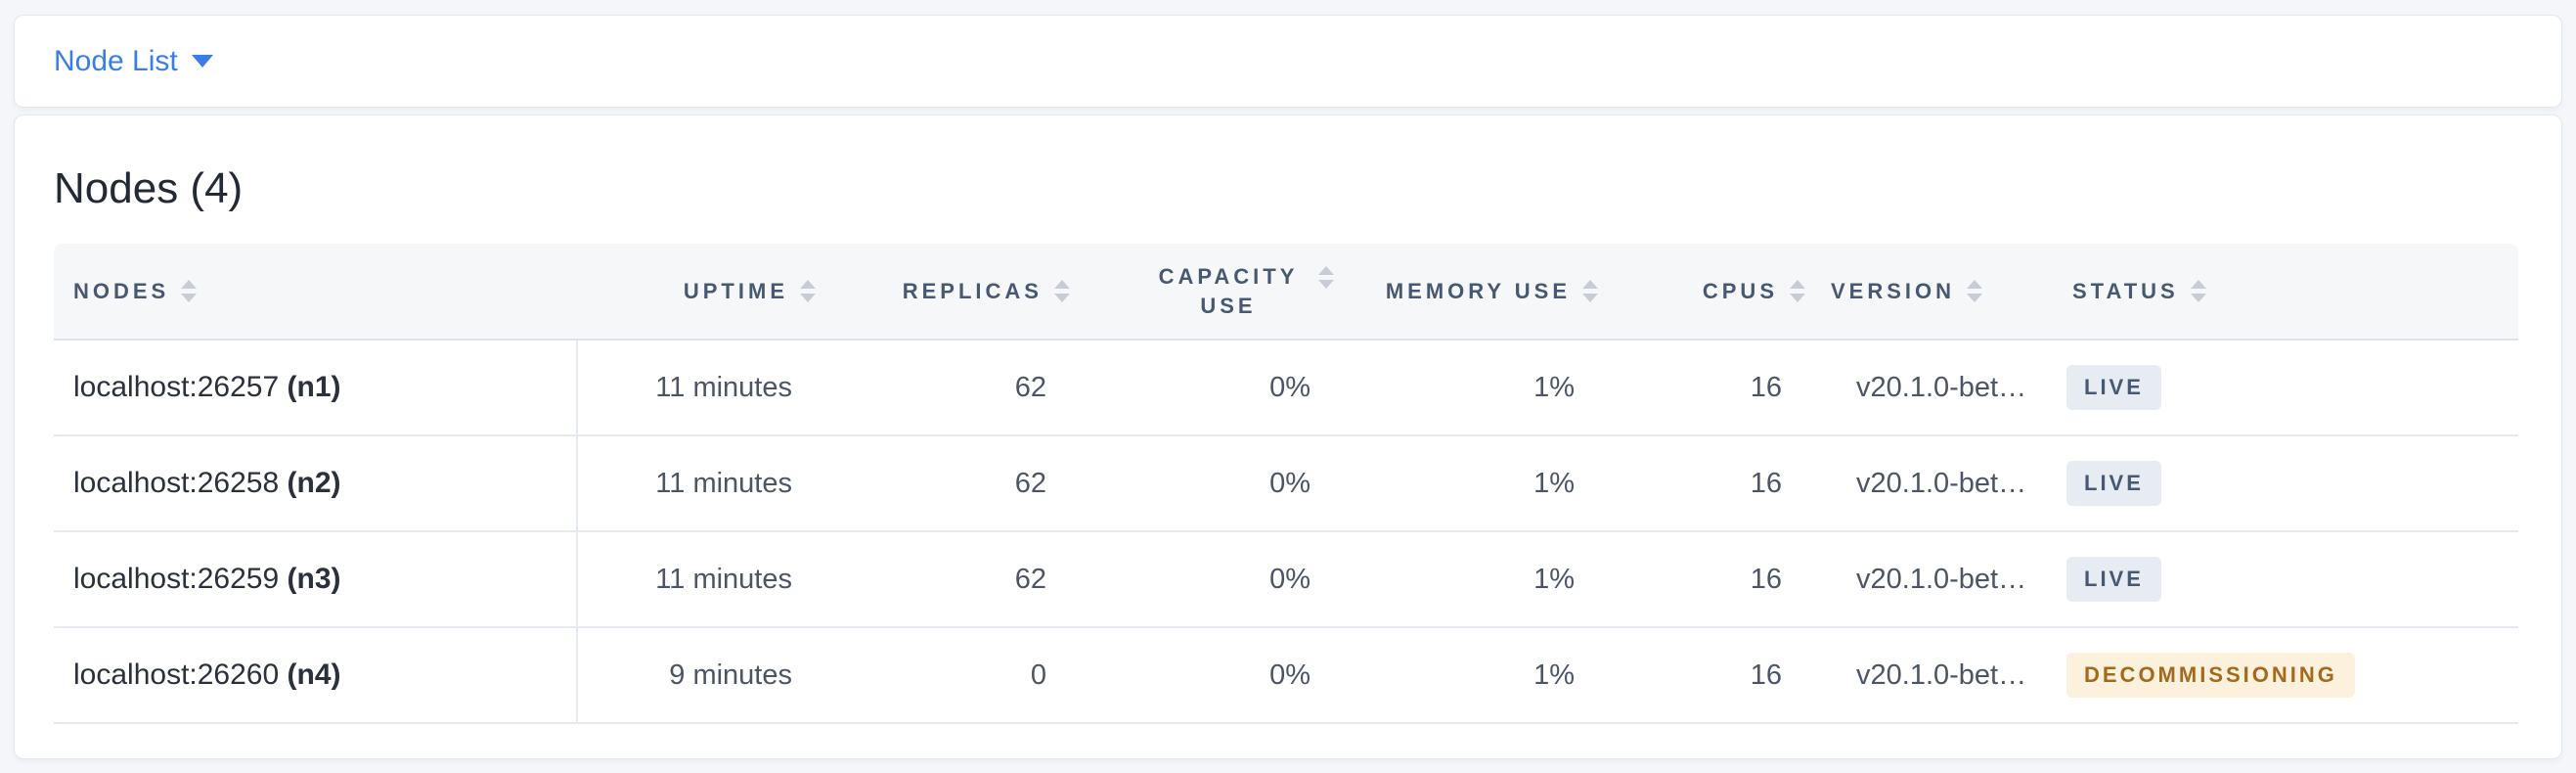  Describe the element at coordinates (176, 675) in the screenshot. I see `node-address-link: localhost:26260` at that location.